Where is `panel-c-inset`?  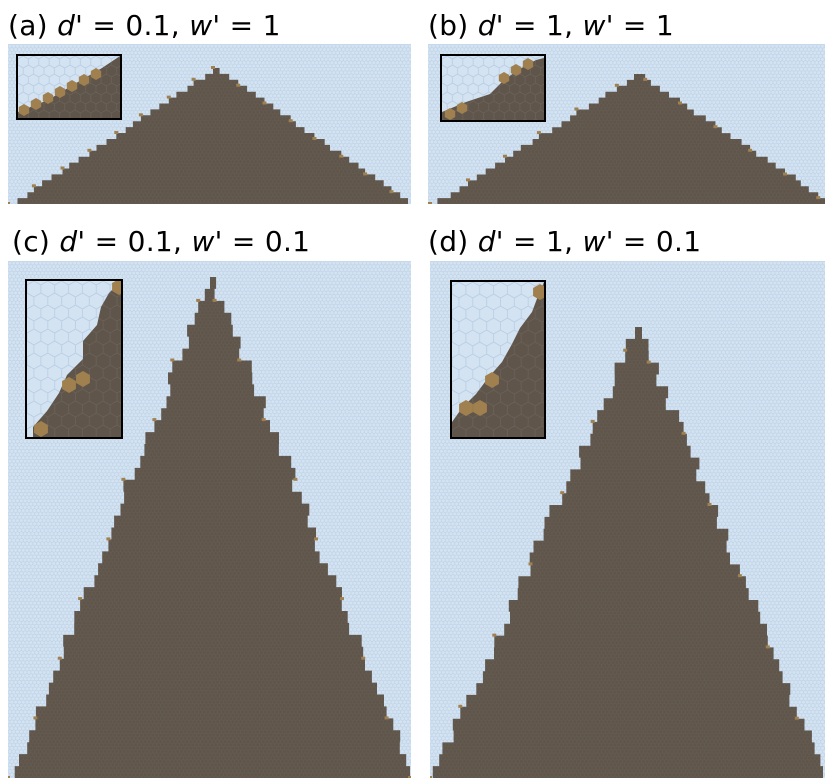
panel-c-inset is located at coordinates (74, 359).